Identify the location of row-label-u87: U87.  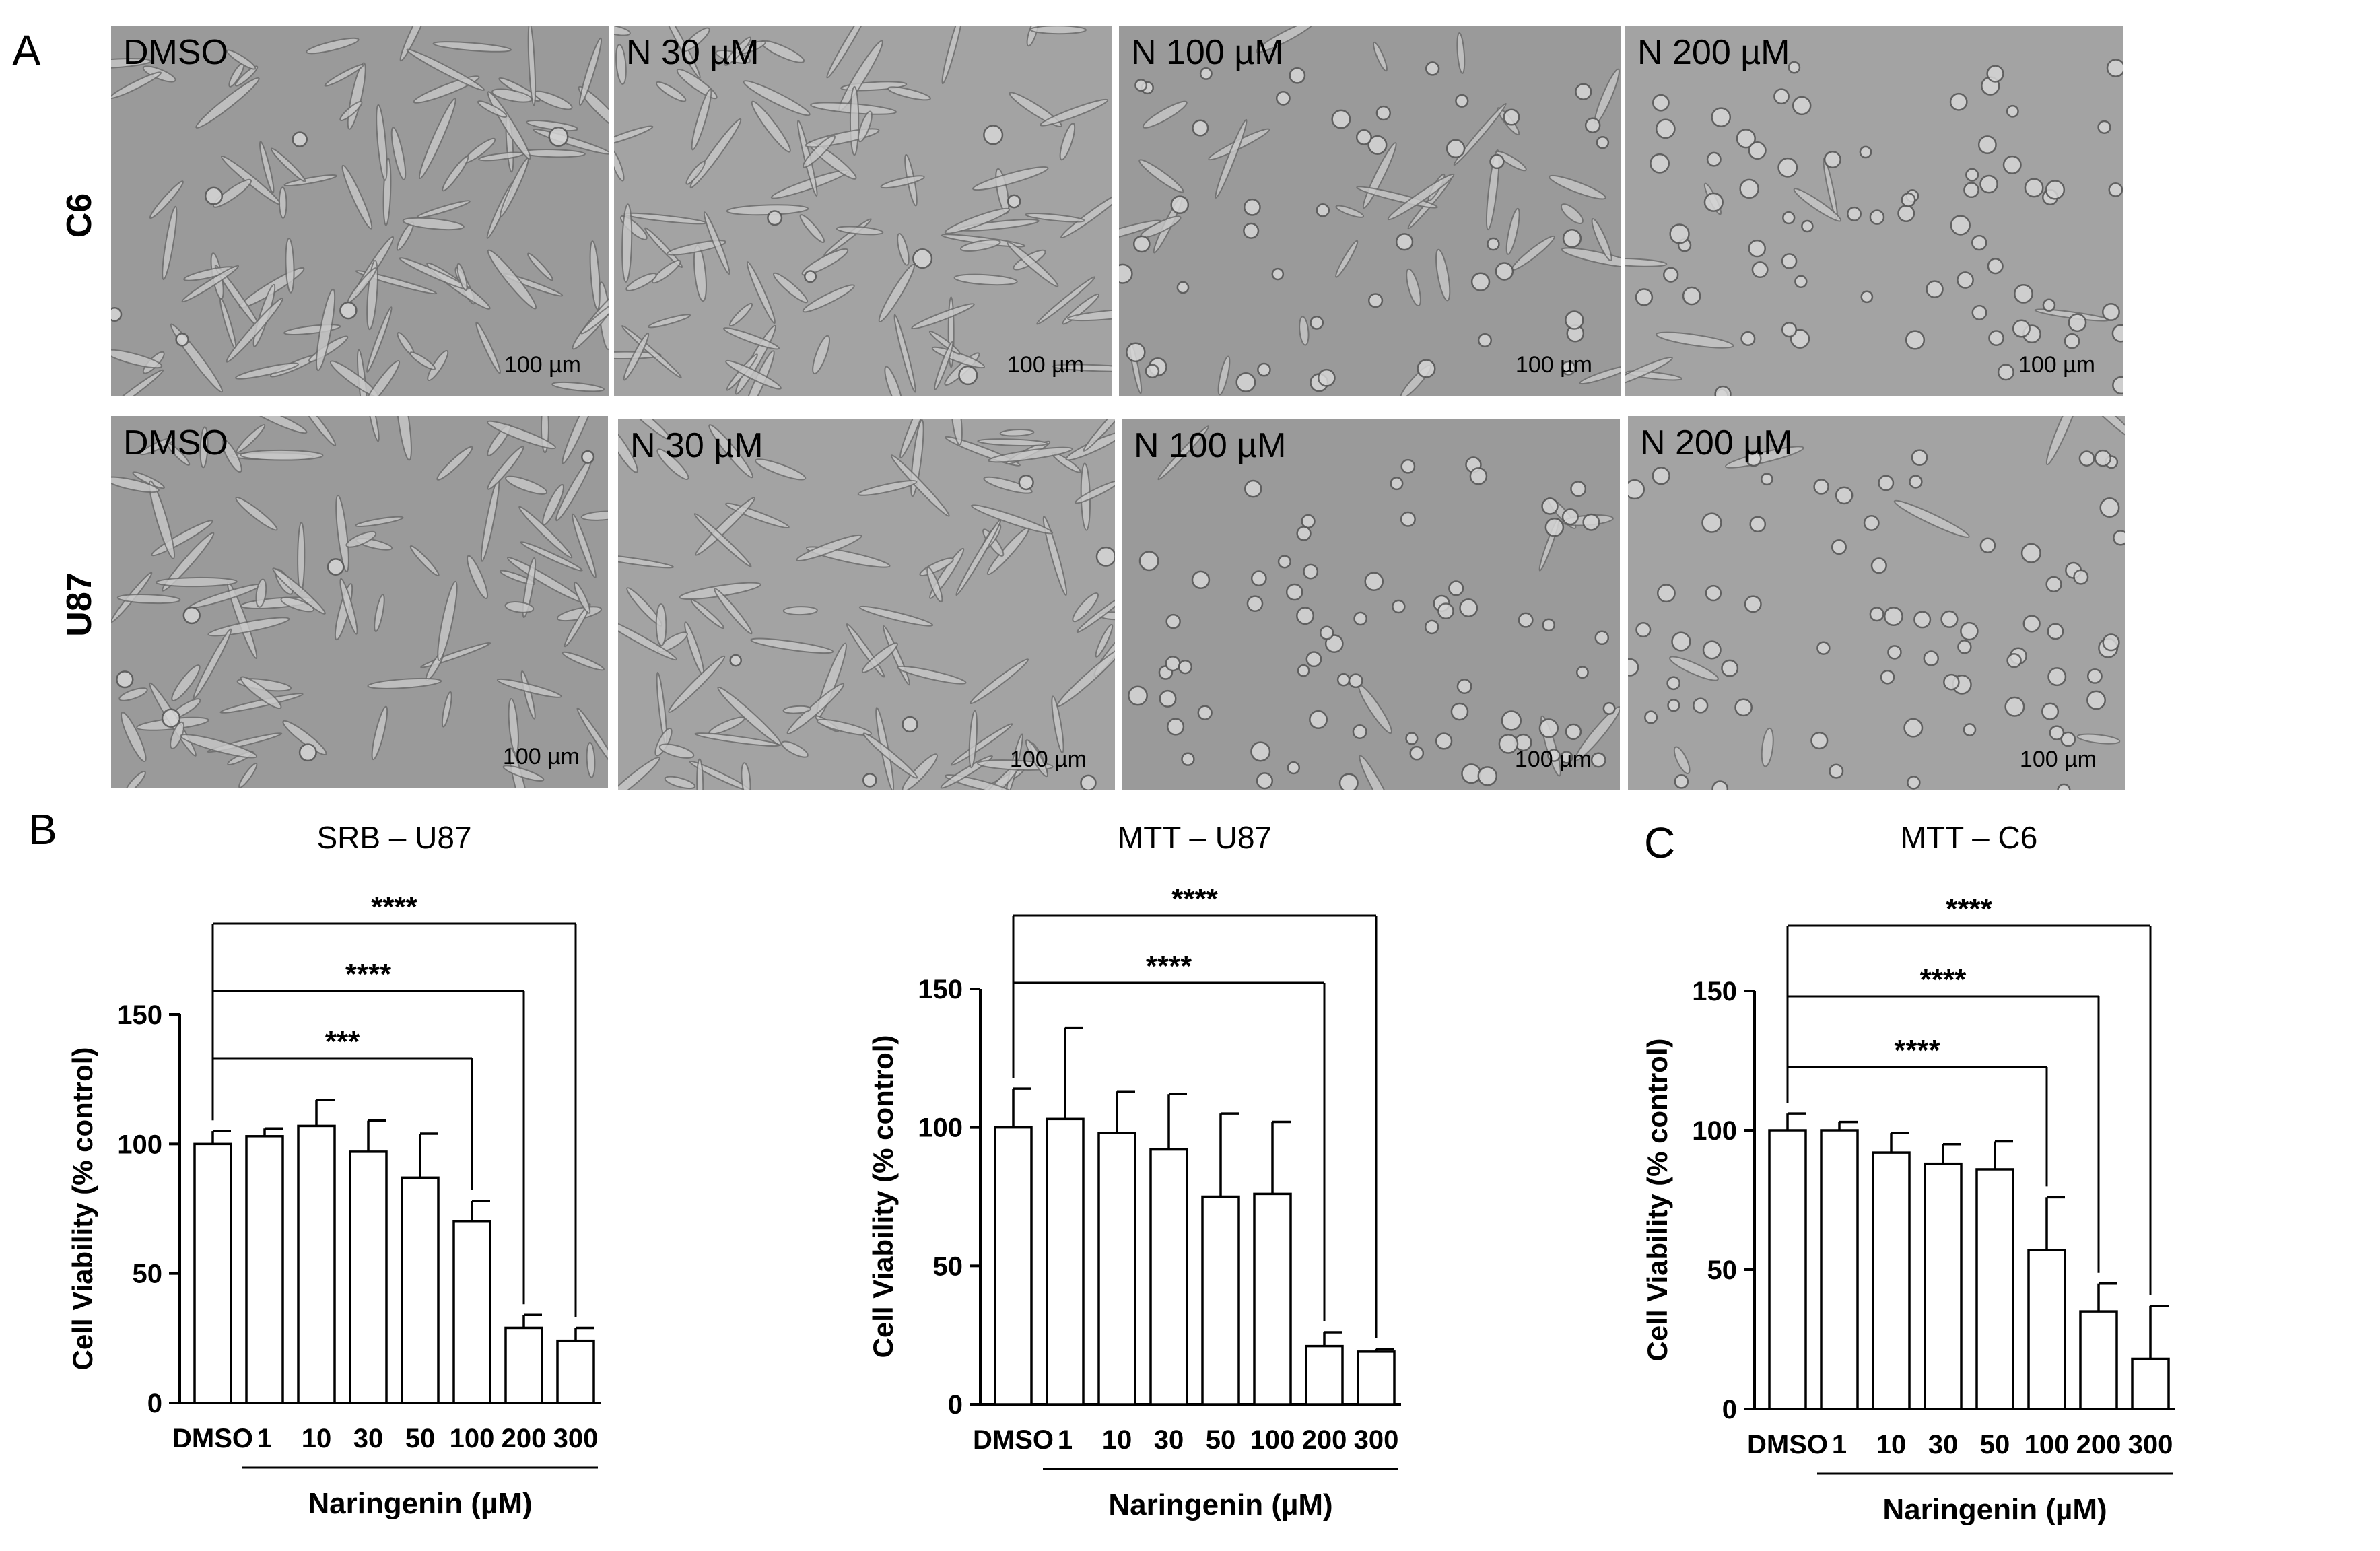
(79, 605).